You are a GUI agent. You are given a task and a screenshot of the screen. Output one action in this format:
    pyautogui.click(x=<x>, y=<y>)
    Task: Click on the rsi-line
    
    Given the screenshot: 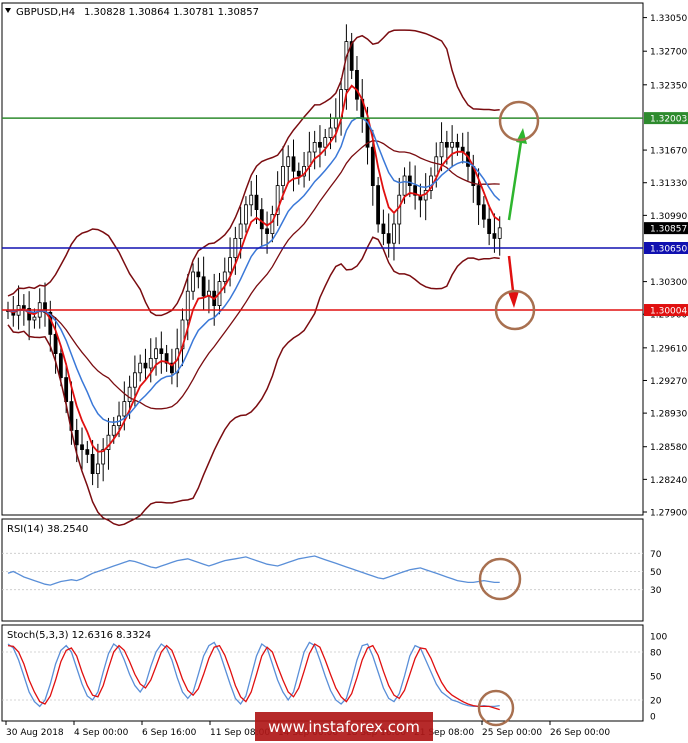 What is the action you would take?
    pyautogui.click(x=253, y=570)
    